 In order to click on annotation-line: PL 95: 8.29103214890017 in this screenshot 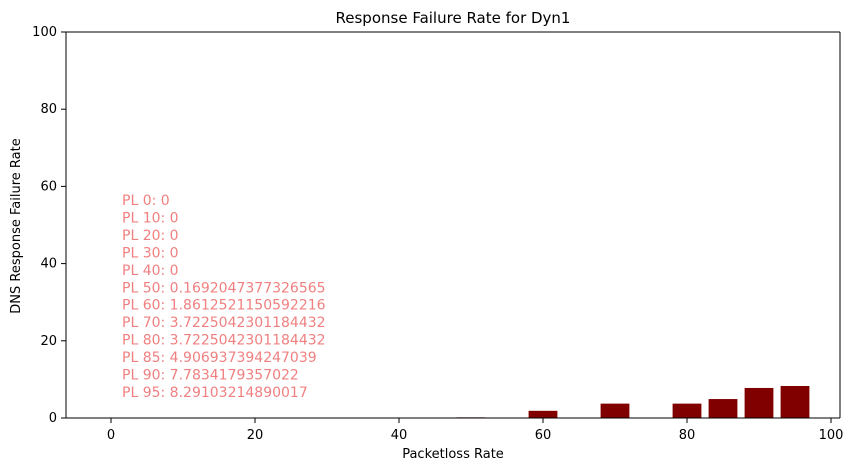, I will do `click(215, 393)`.